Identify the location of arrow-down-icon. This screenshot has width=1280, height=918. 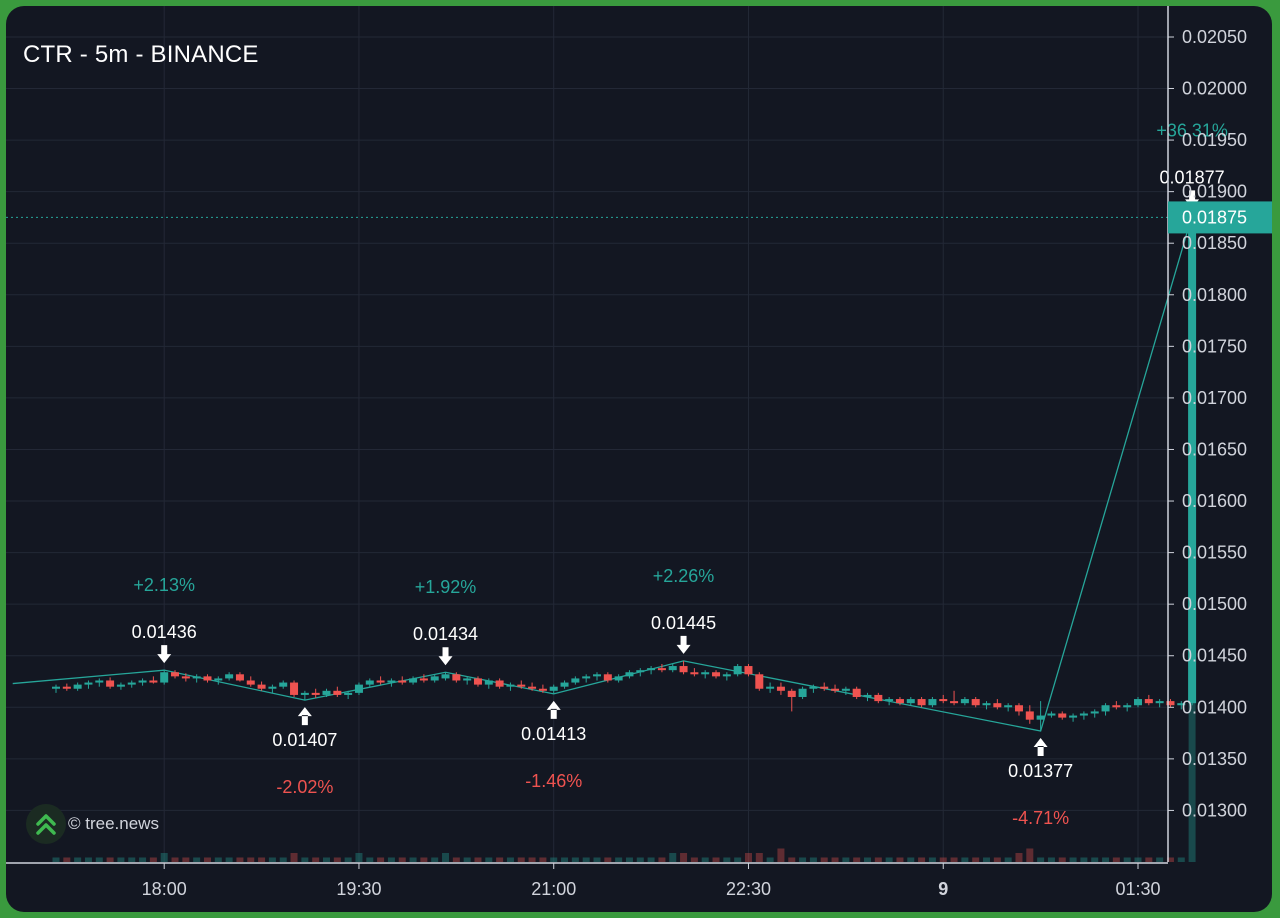
(164, 654).